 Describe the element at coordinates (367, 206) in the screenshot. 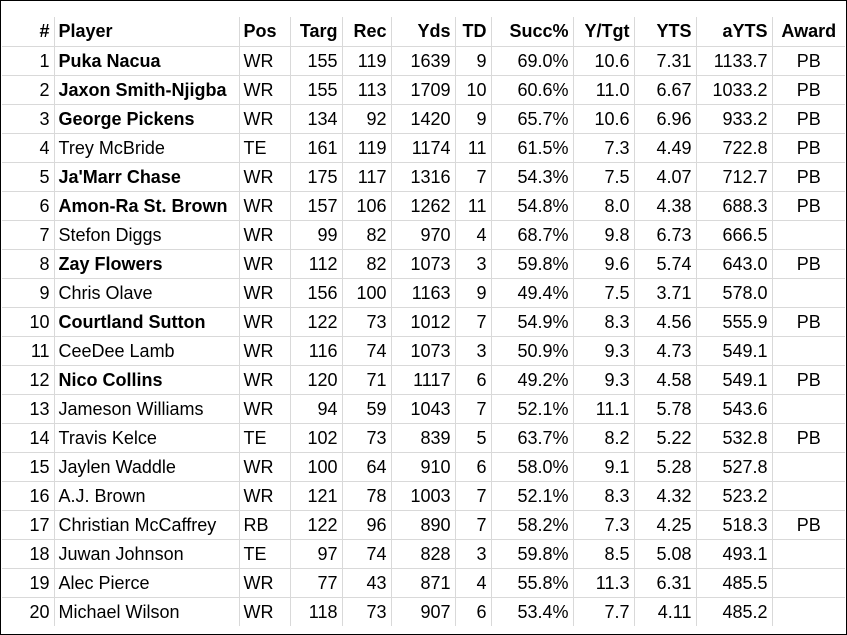

I see `rec-cell: 106` at that location.